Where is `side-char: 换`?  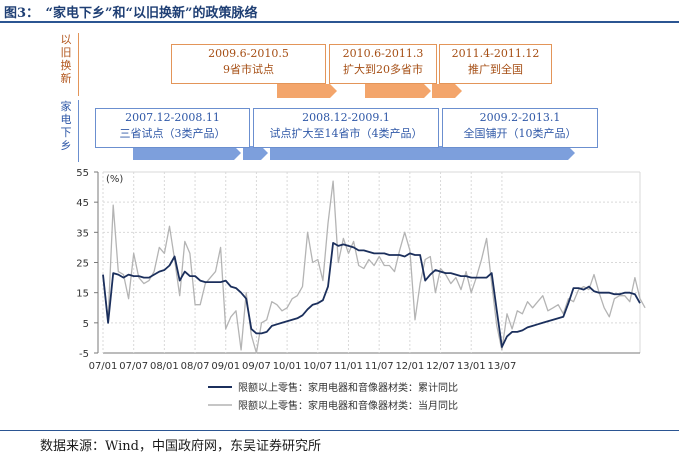 side-char: 换 is located at coordinates (66, 65).